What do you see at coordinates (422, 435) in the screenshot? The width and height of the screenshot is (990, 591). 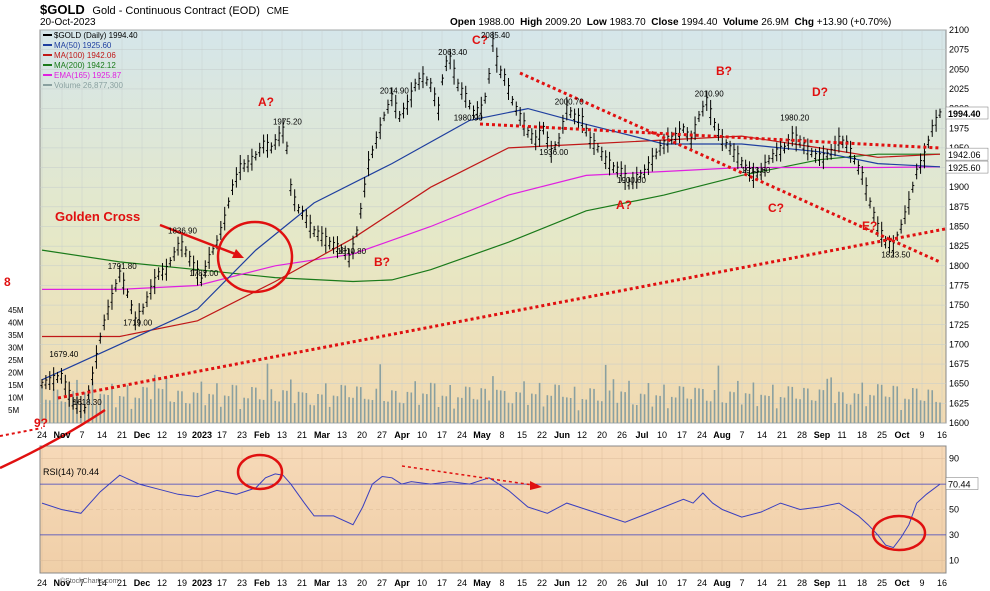 I see `x-tick-label: 10` at bounding box center [422, 435].